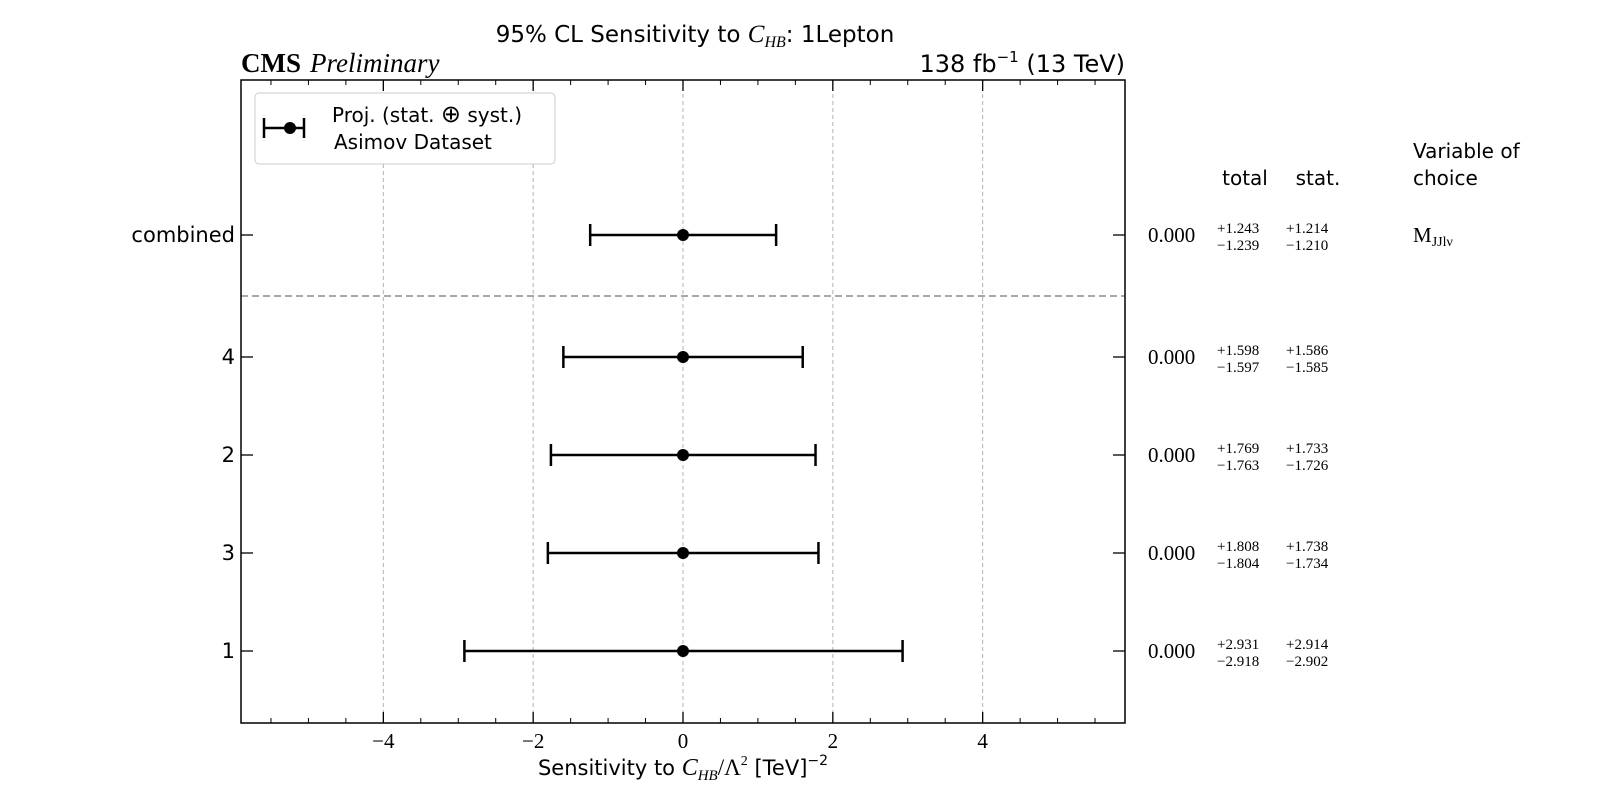 This screenshot has height=800, width=1600. Describe the element at coordinates (386, 115) in the screenshot. I see `legend-line-1-a: Proj. (stat.` at that location.